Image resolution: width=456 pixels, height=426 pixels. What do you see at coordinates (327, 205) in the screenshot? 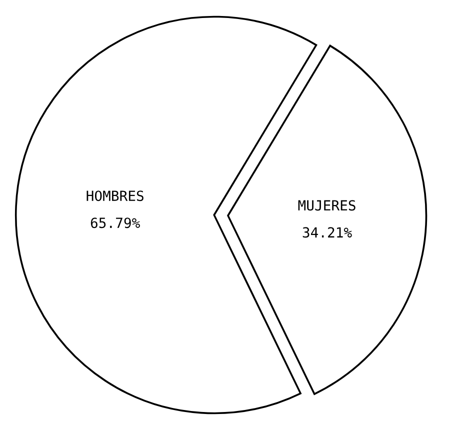
I see `slice-label: MUJERES` at bounding box center [327, 205].